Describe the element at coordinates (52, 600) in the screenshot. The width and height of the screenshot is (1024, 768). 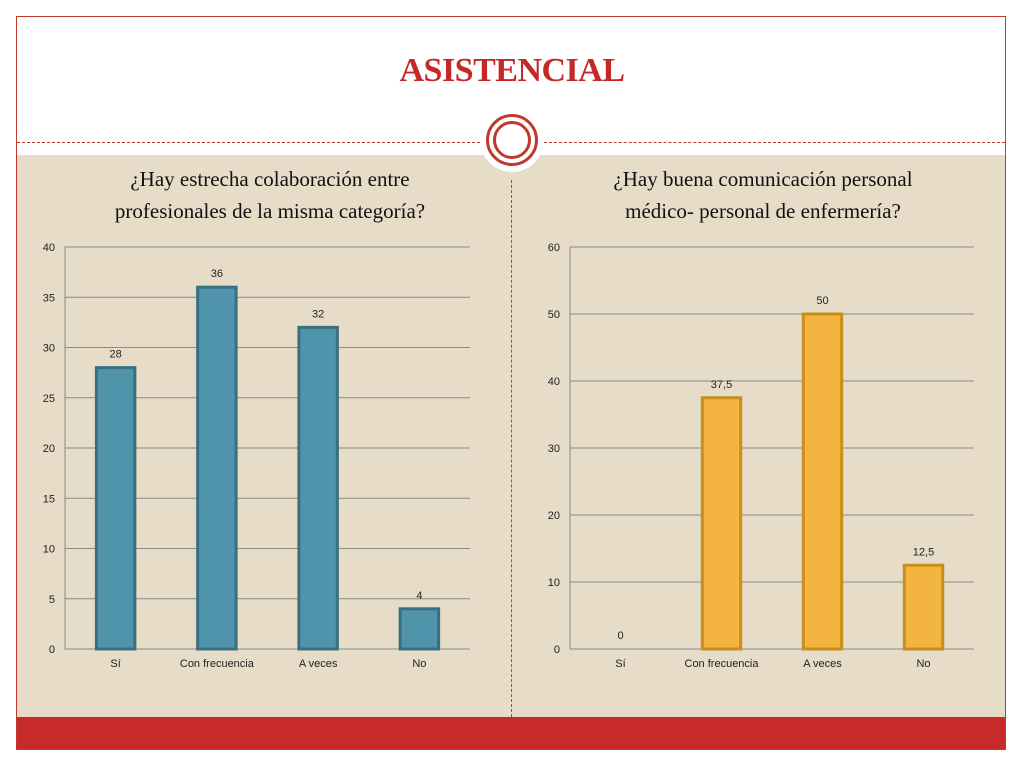
I see `y-tick-label: 5` at that location.